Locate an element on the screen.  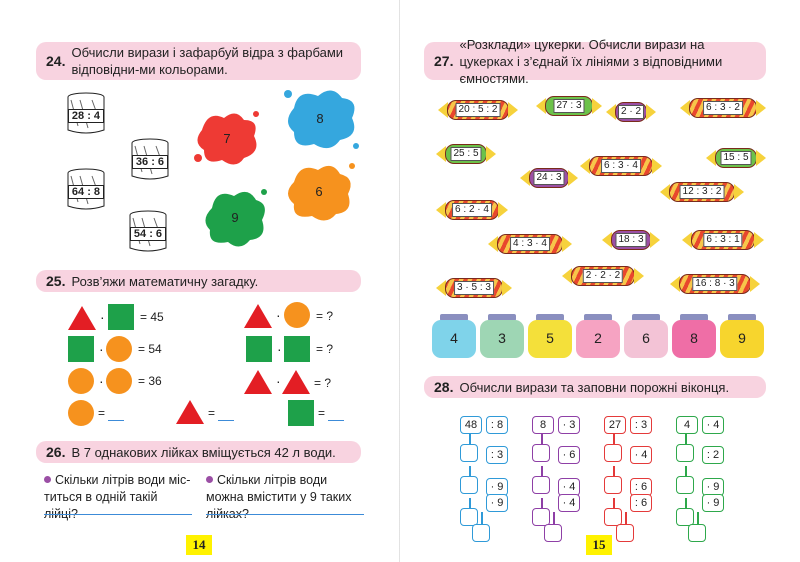
candy: 18 : 3 is located at coordinates (631, 240).